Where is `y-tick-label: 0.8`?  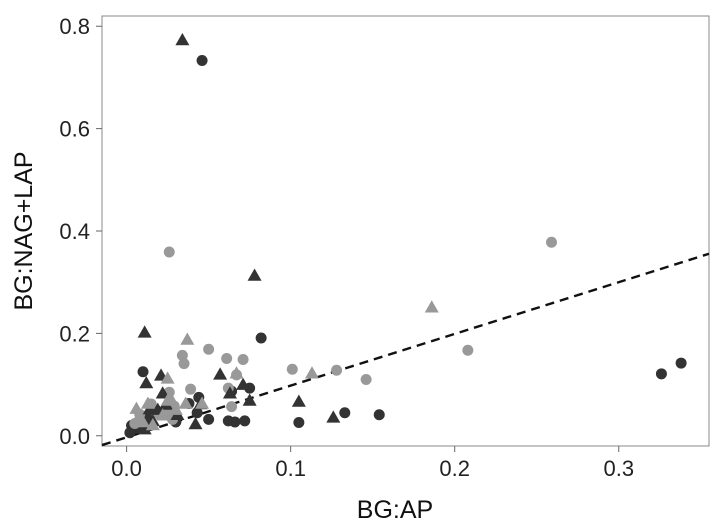 y-tick-label: 0.8 is located at coordinates (74, 26).